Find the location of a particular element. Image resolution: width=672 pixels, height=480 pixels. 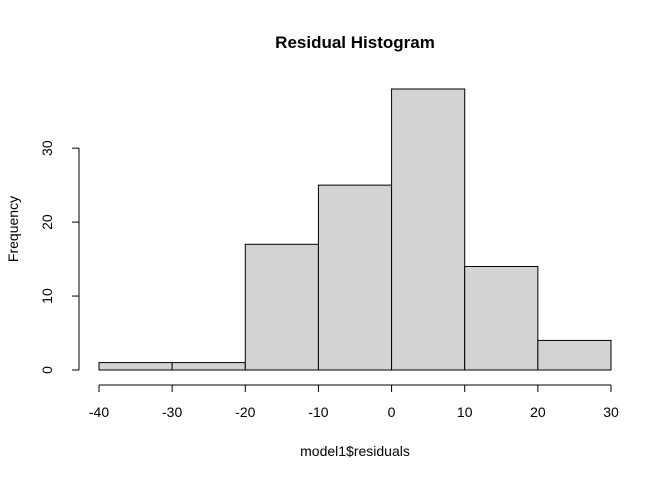

x-tick-label-6: 20 is located at coordinates (538, 412).